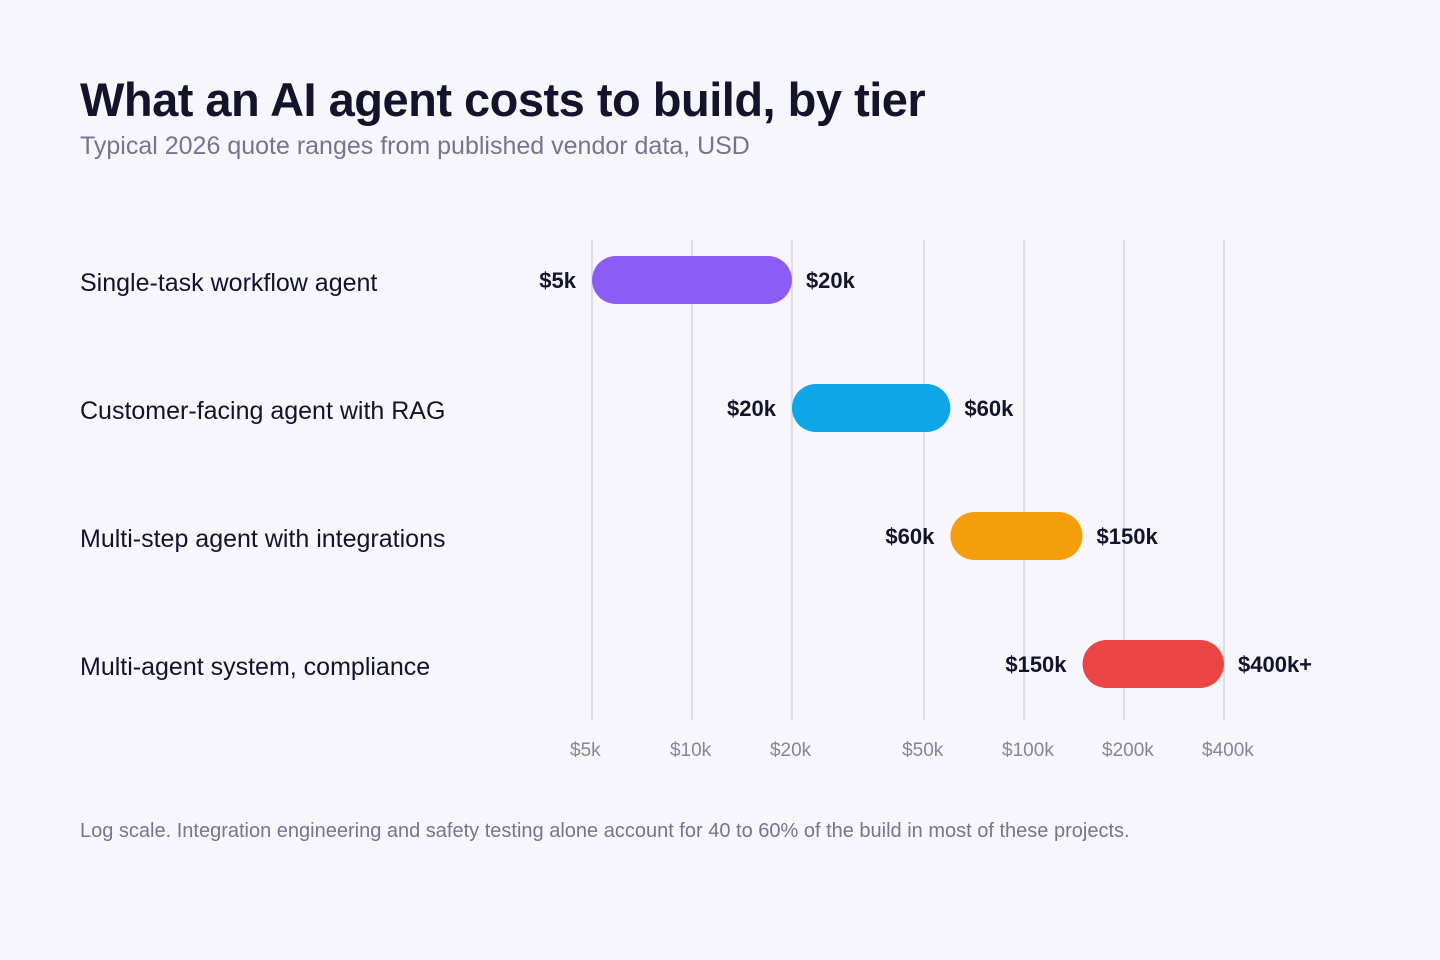 The width and height of the screenshot is (1440, 960). I want to click on high-value-label: $400k+, so click(1275, 664).